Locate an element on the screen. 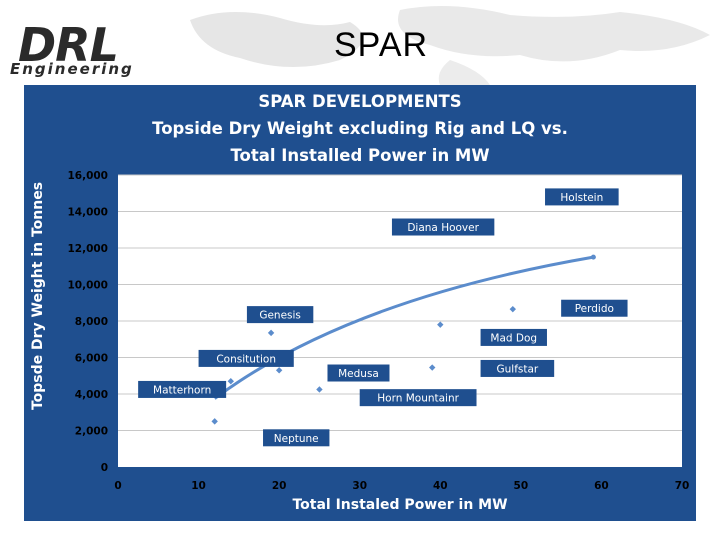 This screenshot has height=540, width=720. annotation-label: Consitution is located at coordinates (246, 359).